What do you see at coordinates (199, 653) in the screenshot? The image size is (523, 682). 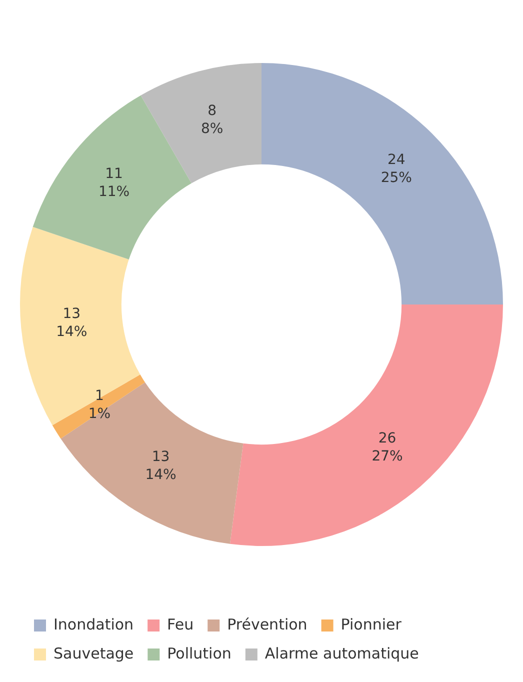 I see `legend-label: Pollution` at bounding box center [199, 653].